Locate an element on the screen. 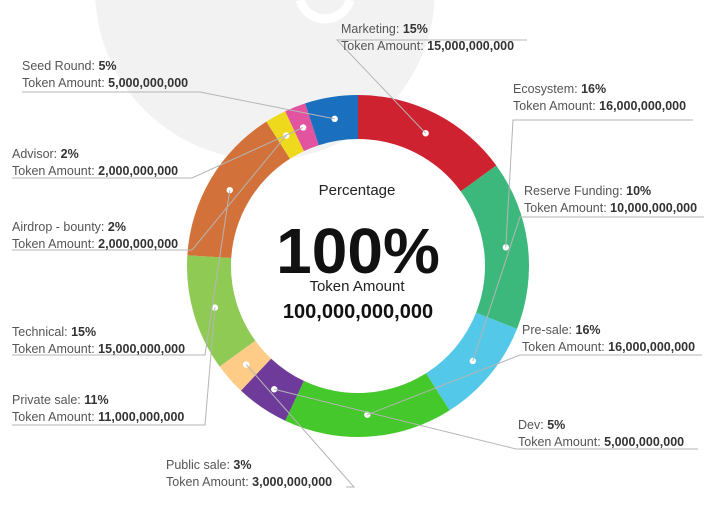  slice-label-amount: Token Amount: 3,000,000,000 is located at coordinates (249, 482).